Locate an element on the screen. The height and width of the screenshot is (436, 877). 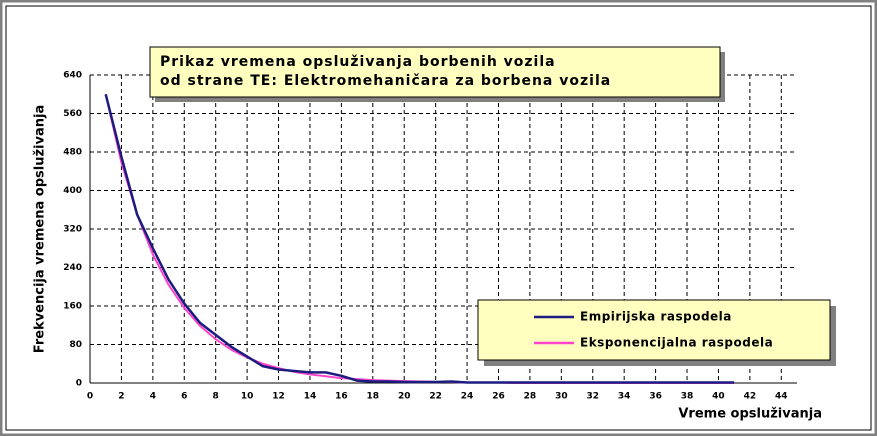
title-box is located at coordinates (435, 72).